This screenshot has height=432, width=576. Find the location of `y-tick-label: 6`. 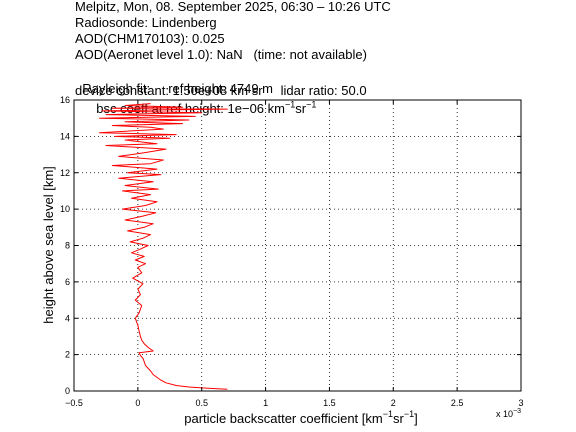

y-tick-label: 6 is located at coordinates (67, 282).